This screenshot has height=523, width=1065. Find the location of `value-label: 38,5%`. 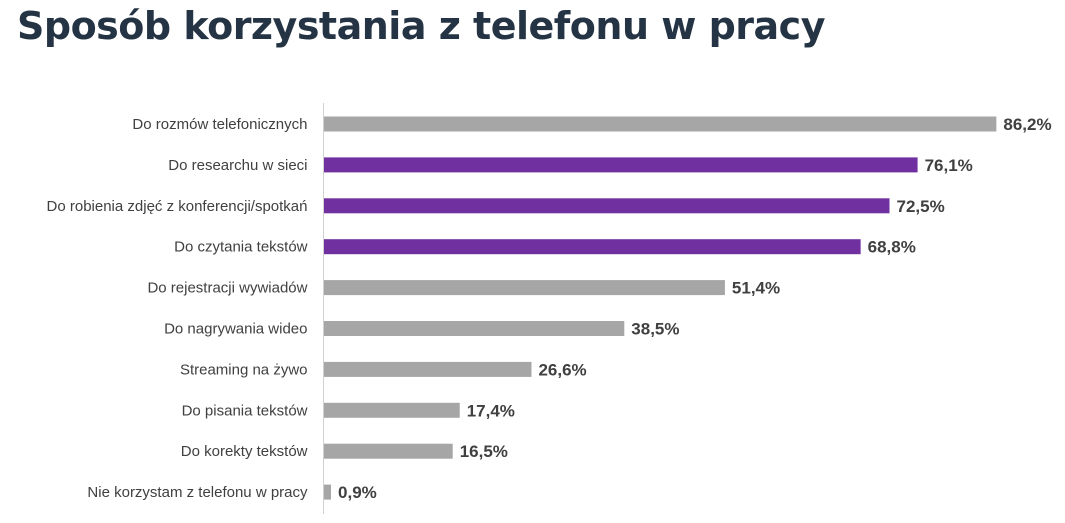

value-label: 38,5% is located at coordinates (655, 329).